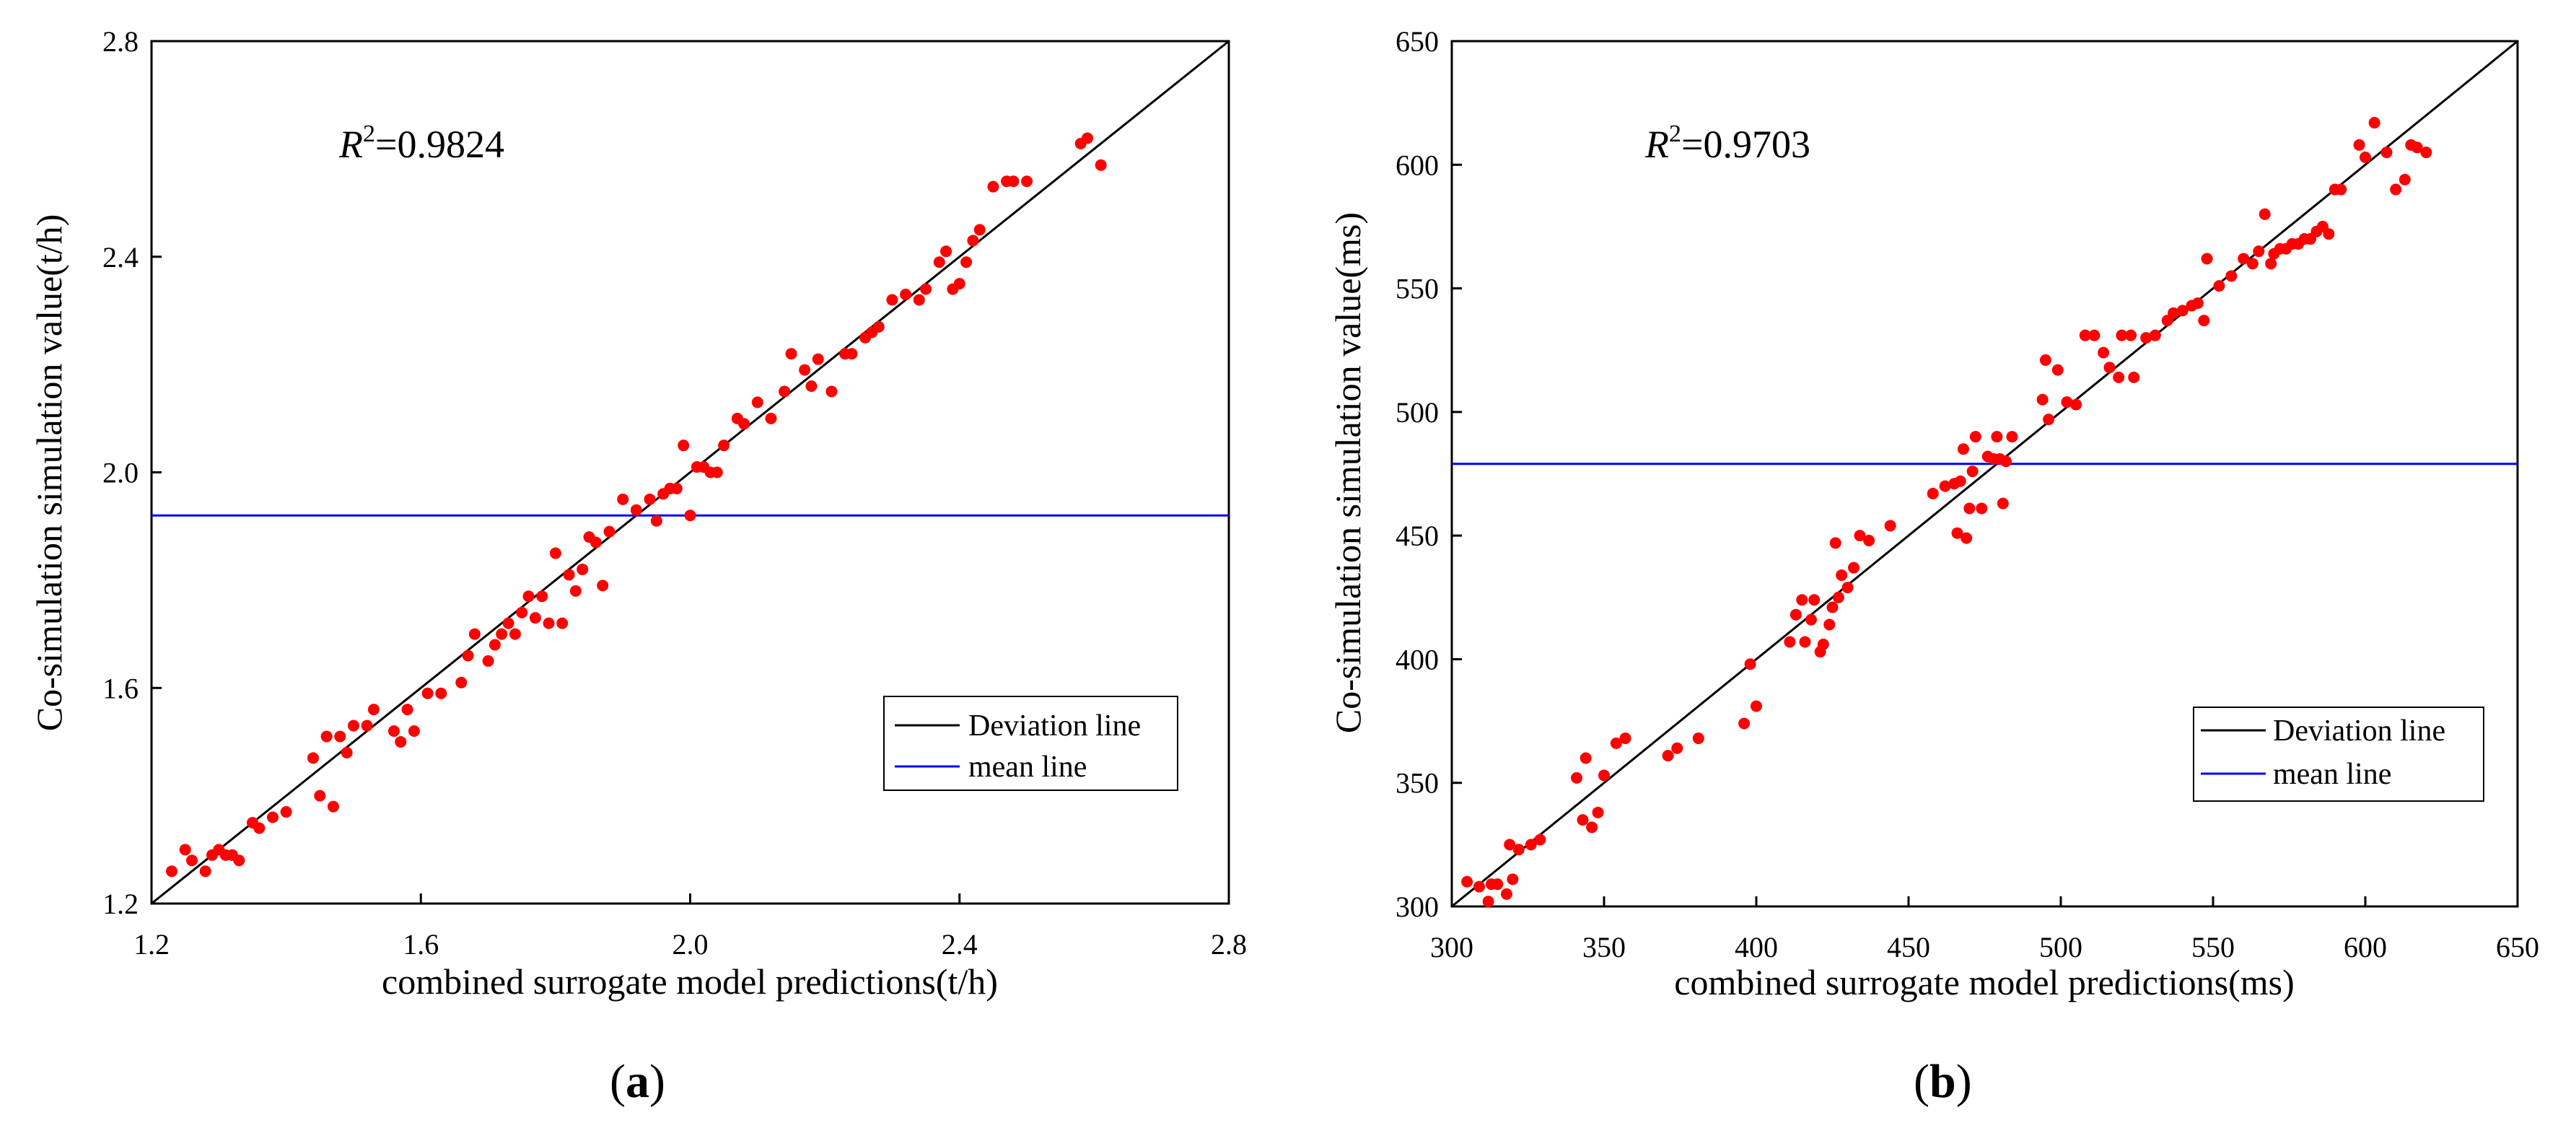 The image size is (2576, 1128). Describe the element at coordinates (2338, 755) in the screenshot. I see `legend: Deviation line mean line` at that location.